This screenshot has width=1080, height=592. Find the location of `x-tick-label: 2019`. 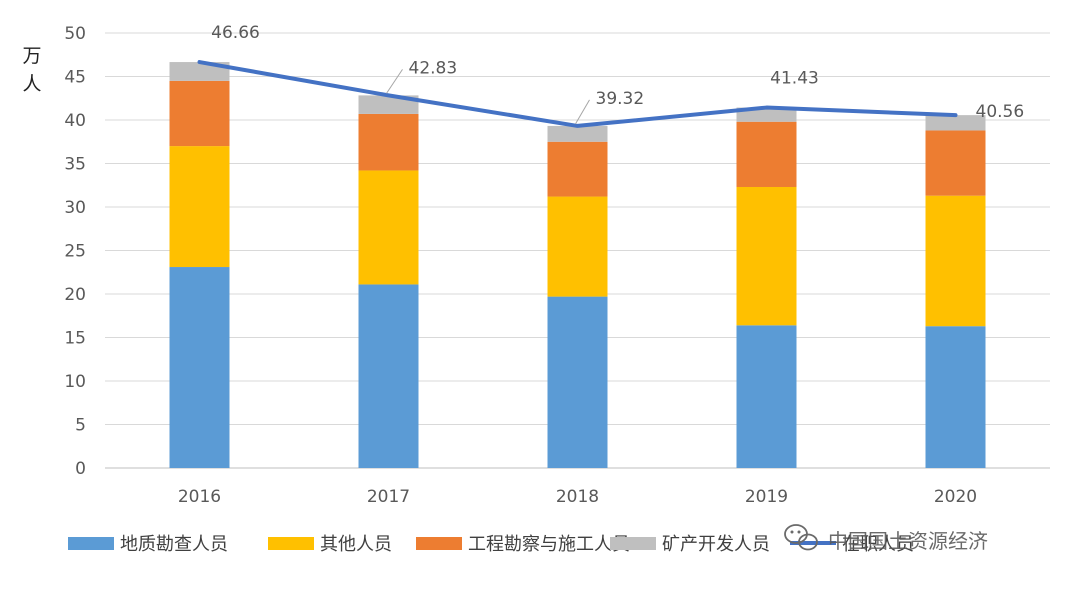

x-tick-label: 2019 is located at coordinates (766, 497).